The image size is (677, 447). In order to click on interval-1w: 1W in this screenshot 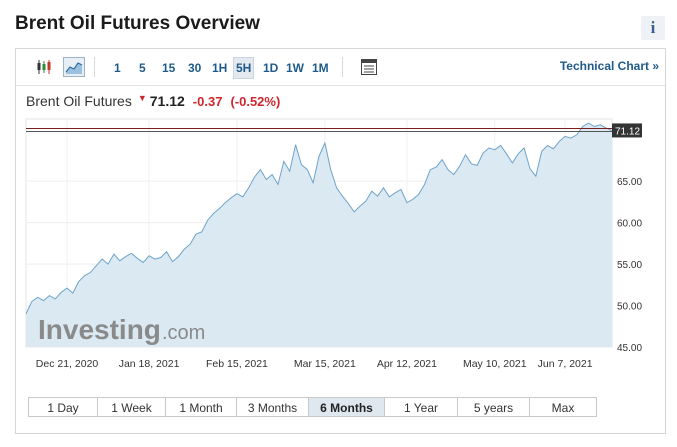, I will do `click(295, 68)`.